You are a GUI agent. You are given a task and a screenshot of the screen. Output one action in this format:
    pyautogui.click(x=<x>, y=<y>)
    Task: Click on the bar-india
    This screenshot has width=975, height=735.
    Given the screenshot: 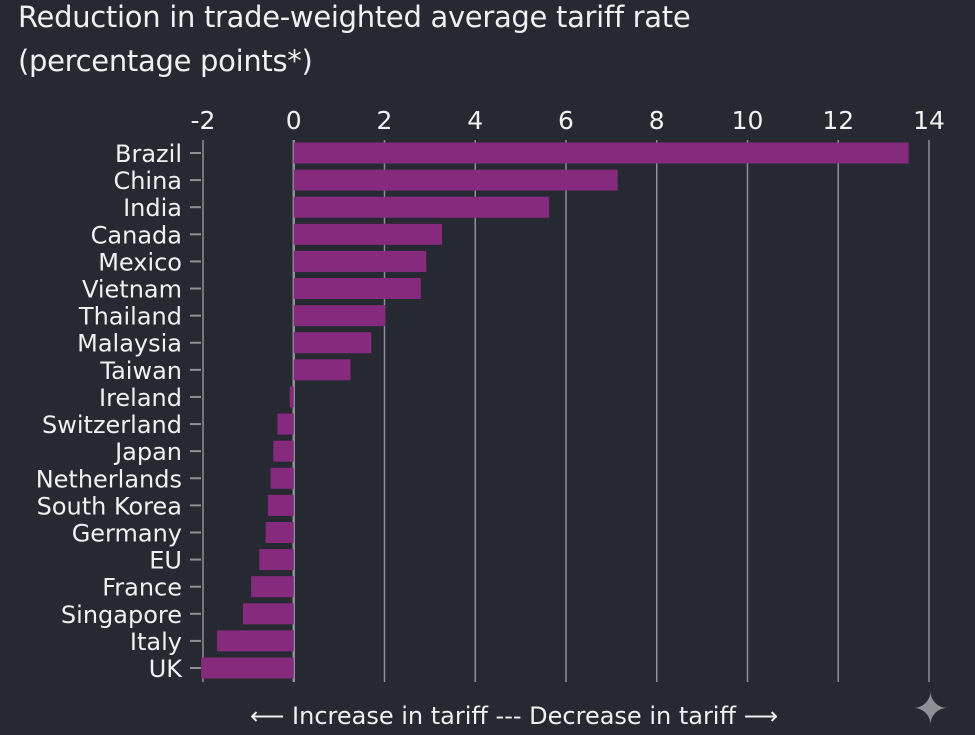 What is the action you would take?
    pyautogui.click(x=421, y=207)
    